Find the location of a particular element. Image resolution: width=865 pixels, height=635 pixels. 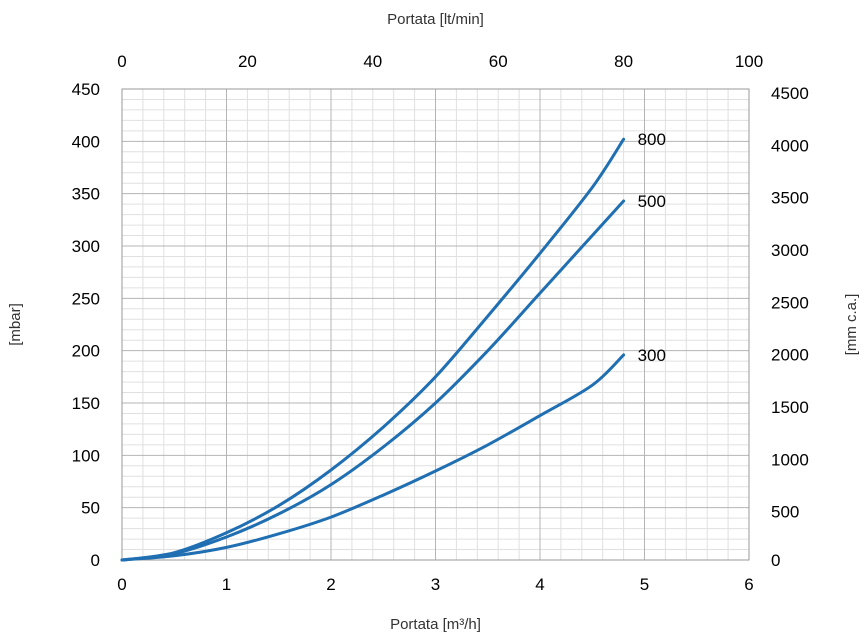

x-tick-label: 6 is located at coordinates (748, 584).